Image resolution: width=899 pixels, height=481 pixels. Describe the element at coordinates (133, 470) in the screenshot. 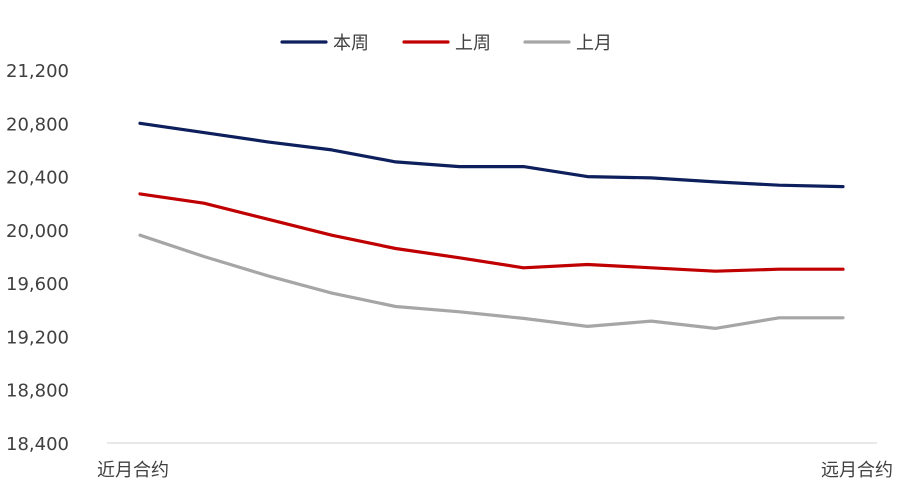

I see `x-tick-label: 近月合约` at that location.